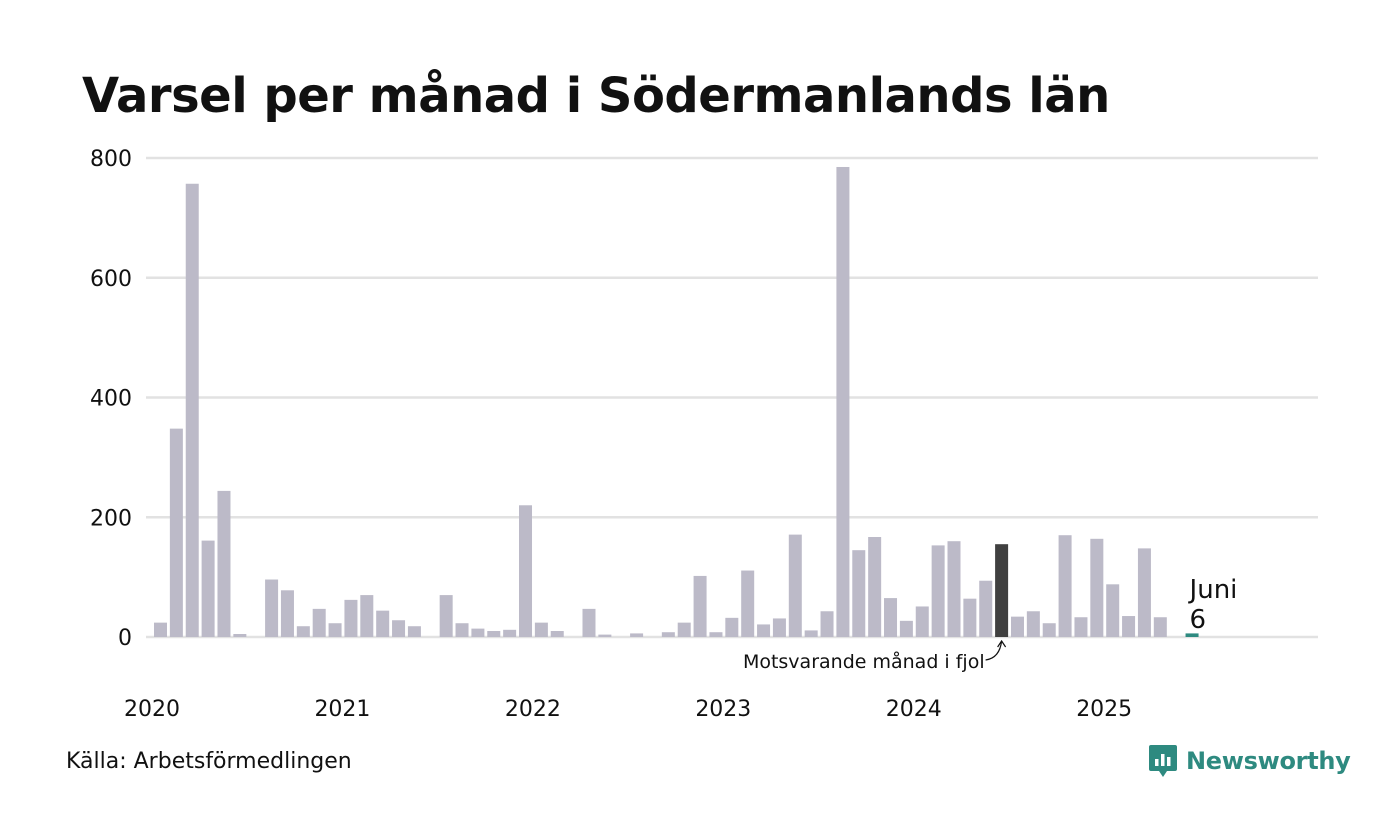 This screenshot has height=840, width=1400. I want to click on y-tick-label: 200, so click(111, 518).